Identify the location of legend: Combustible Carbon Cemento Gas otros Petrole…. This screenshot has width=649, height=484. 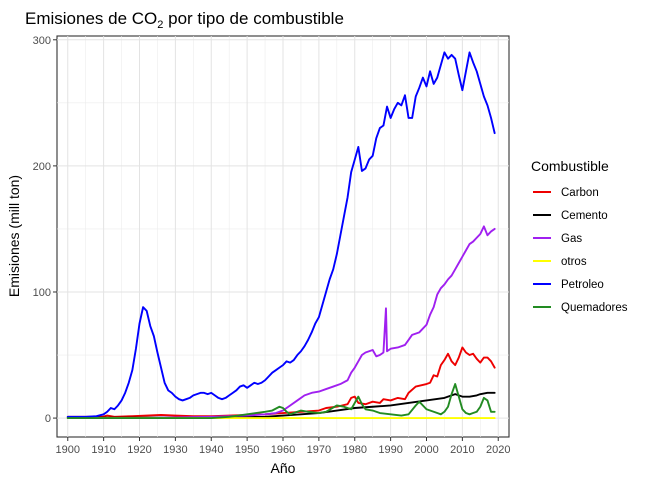
(579, 236).